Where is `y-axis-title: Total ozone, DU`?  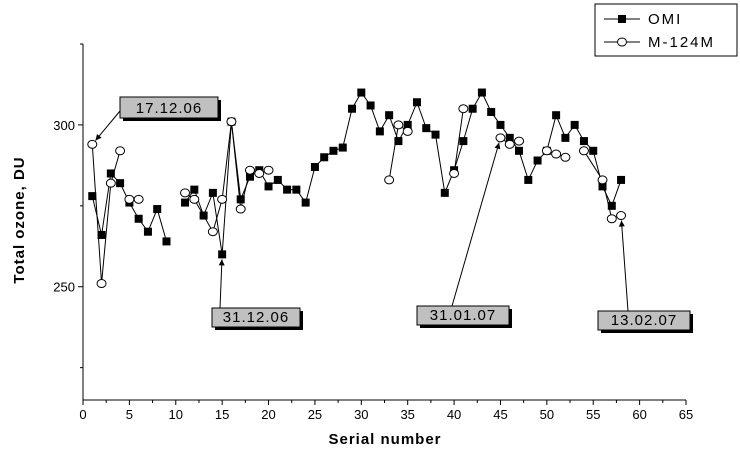 y-axis-title: Total ozone, DU is located at coordinates (19, 219).